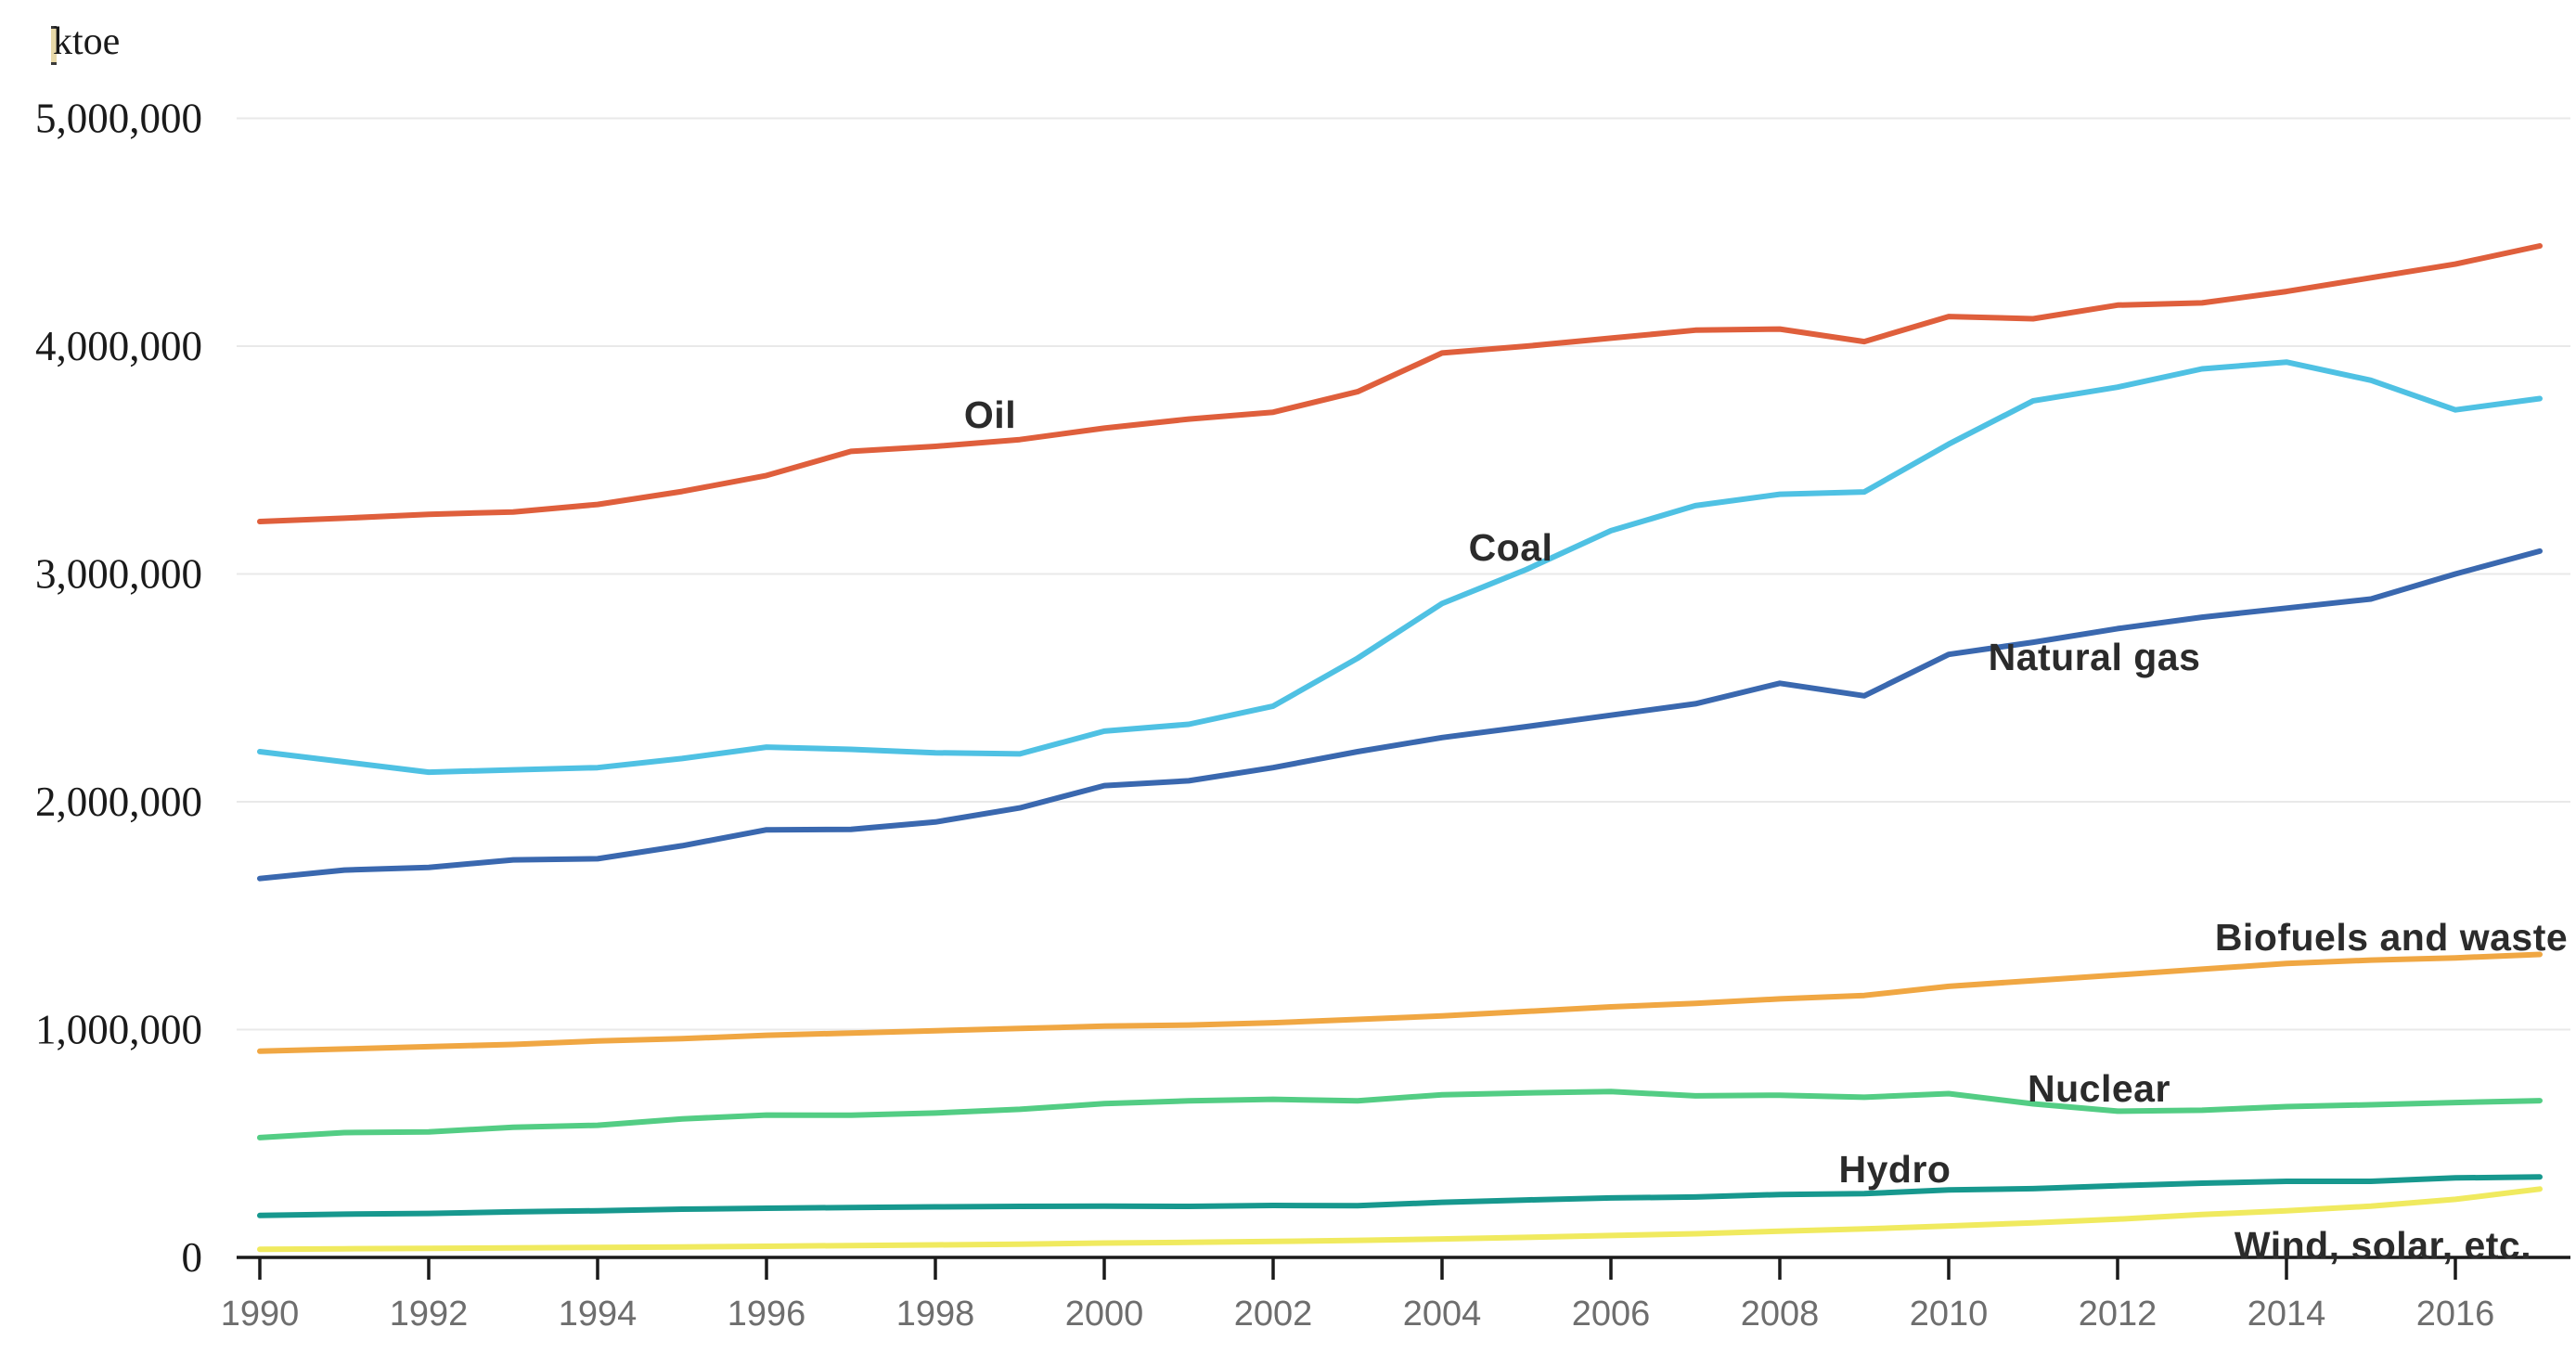  Describe the element at coordinates (87, 41) in the screenshot. I see `y-axis-unit-label: ktoe` at that location.